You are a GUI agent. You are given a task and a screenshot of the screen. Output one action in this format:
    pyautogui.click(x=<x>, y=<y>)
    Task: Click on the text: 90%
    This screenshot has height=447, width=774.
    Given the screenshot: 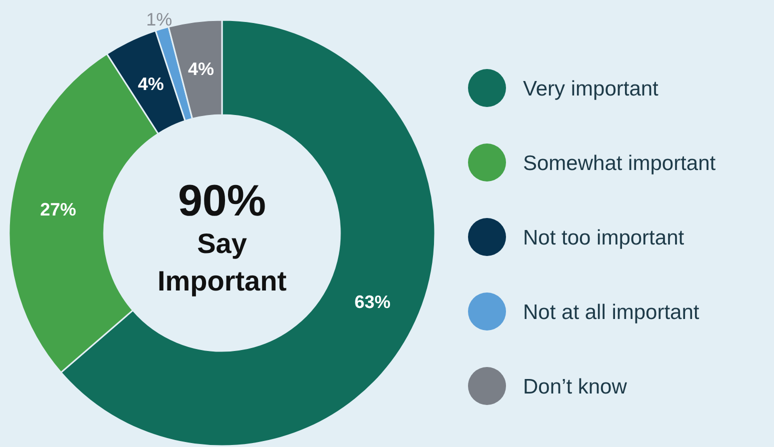 What is the action you would take?
    pyautogui.click(x=222, y=201)
    